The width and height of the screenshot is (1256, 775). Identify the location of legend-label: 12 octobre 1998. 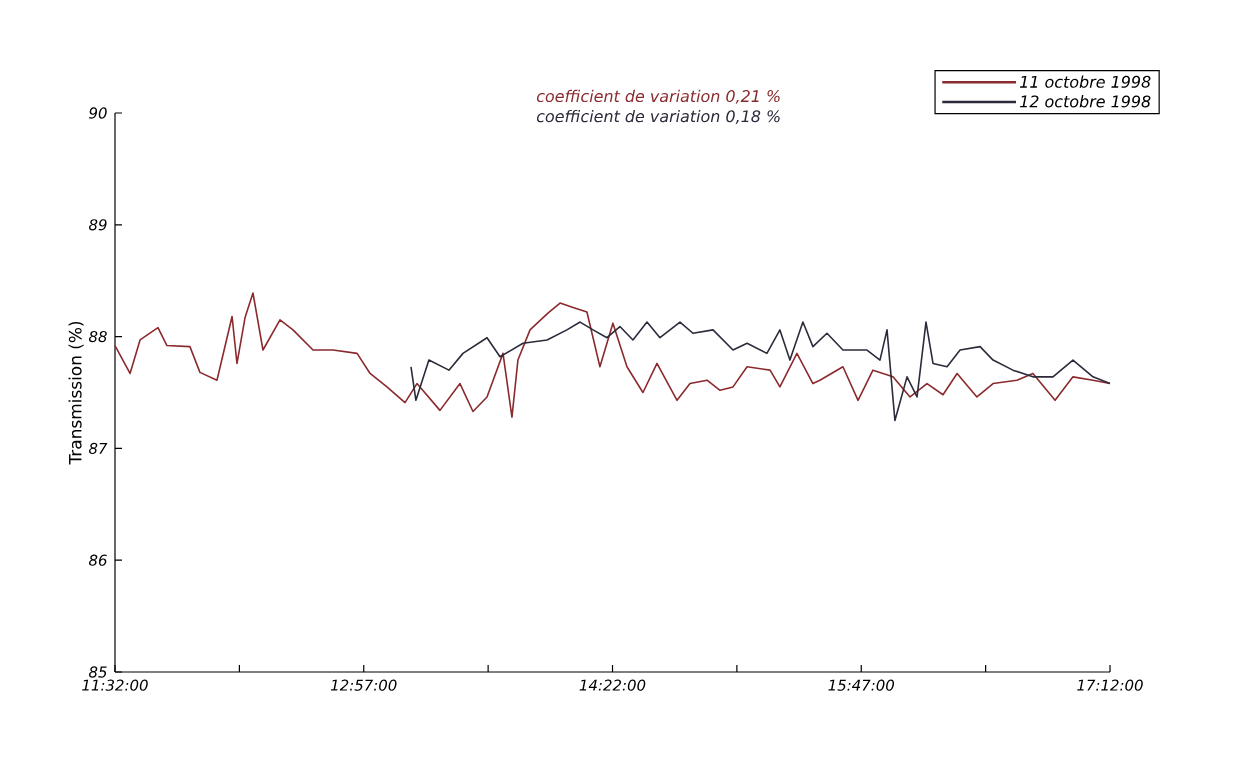
(1085, 101).